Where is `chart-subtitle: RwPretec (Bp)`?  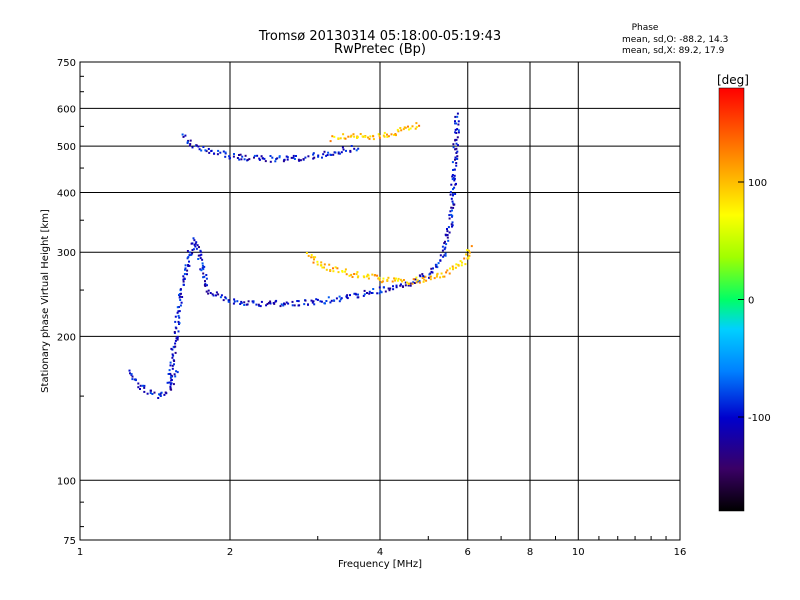
chart-subtitle: RwPretec (Bp) is located at coordinates (380, 49).